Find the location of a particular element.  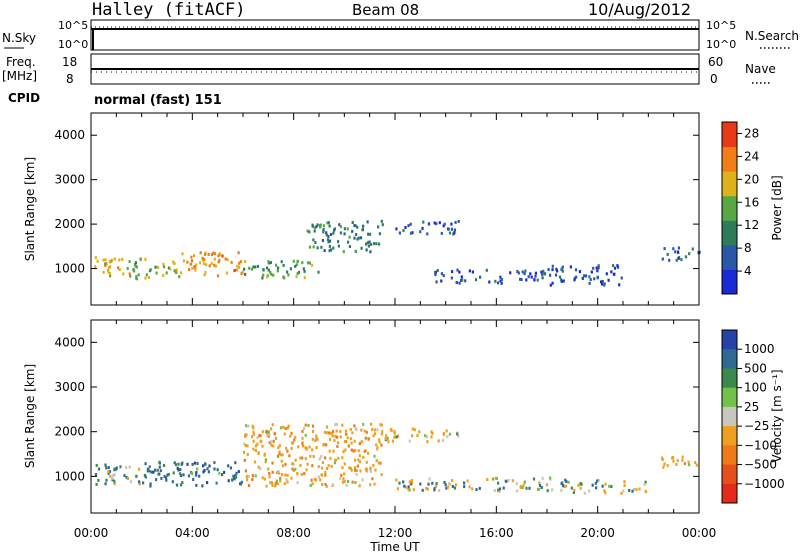

power-colorbar-tick-label: 8 is located at coordinates (748, 248).